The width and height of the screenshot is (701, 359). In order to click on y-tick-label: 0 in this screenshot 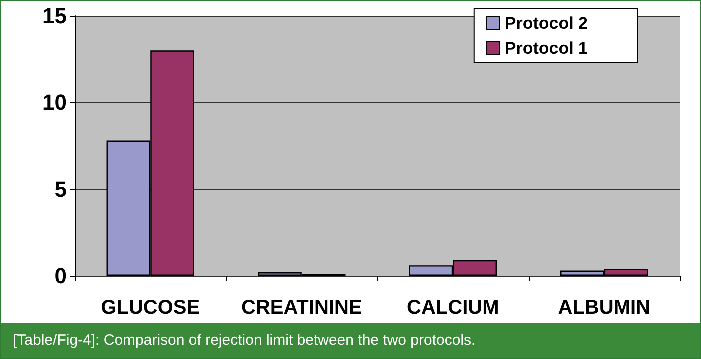, I will do `click(60, 276)`.